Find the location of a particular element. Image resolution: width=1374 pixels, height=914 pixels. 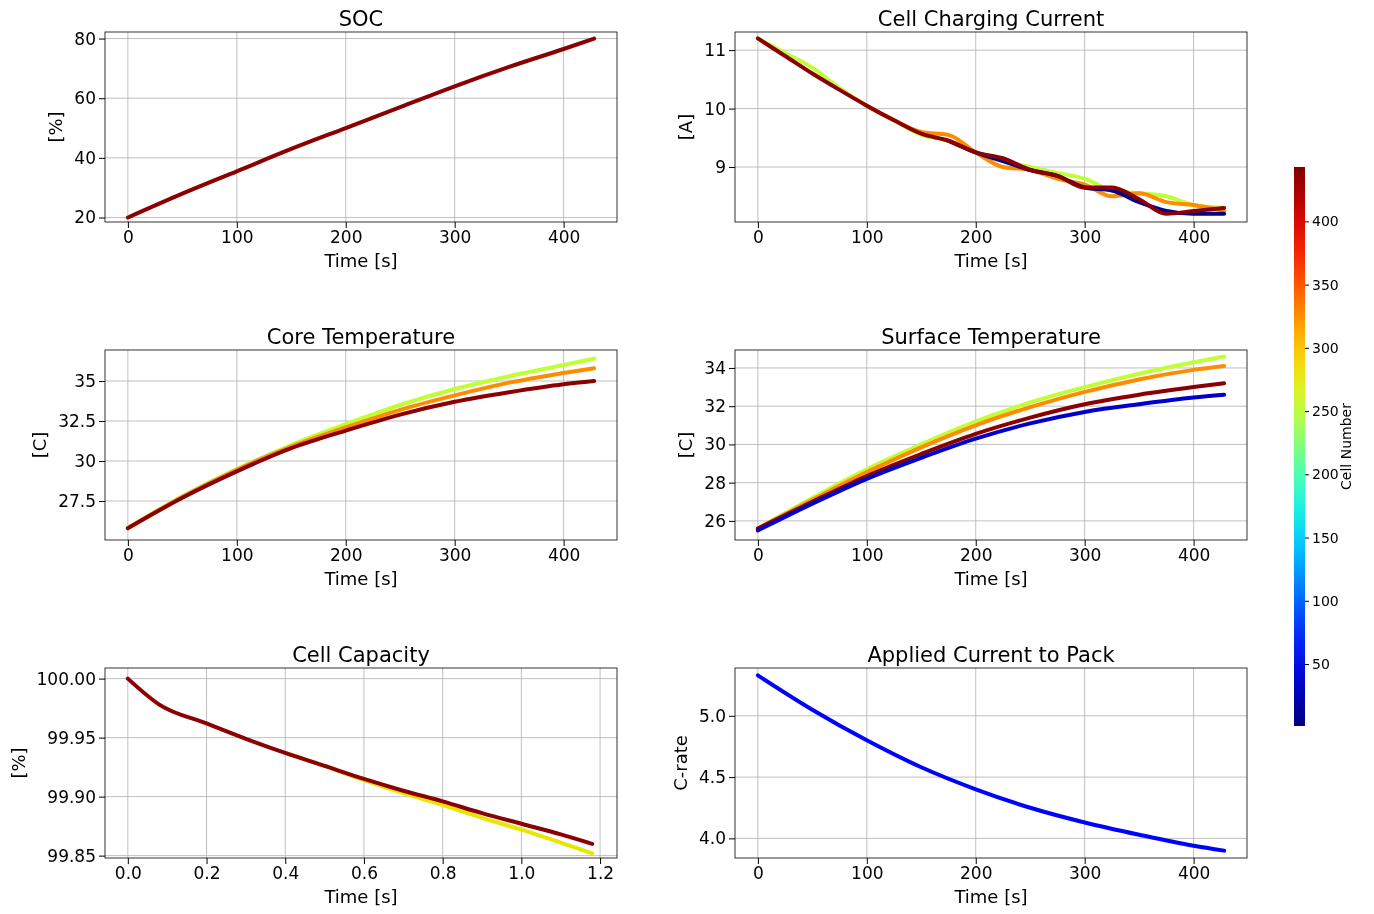

x-tick-label: 0.6 is located at coordinates (364, 873).